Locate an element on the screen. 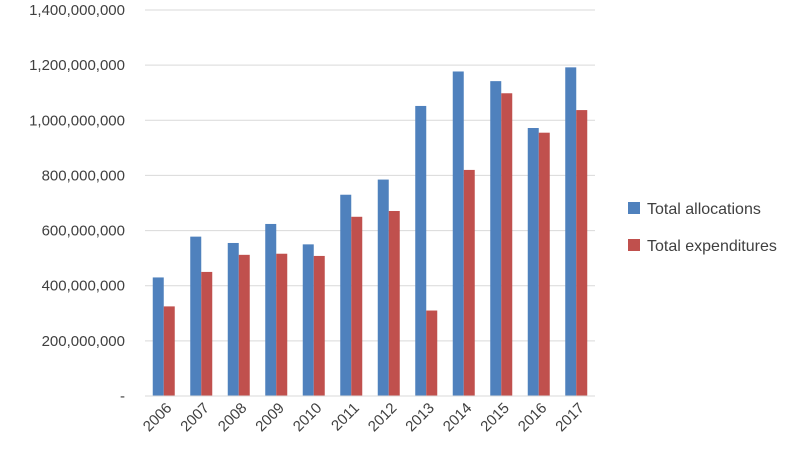 The width and height of the screenshot is (800, 450). bar-total-allocations-2006 is located at coordinates (158, 336).